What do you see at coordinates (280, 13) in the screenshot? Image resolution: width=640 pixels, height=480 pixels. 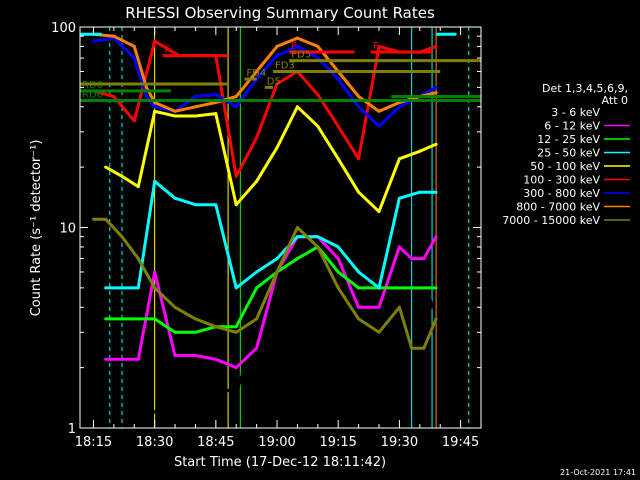 I see `chart-title: RHESSI Observing Summary Count Rates` at bounding box center [280, 13].